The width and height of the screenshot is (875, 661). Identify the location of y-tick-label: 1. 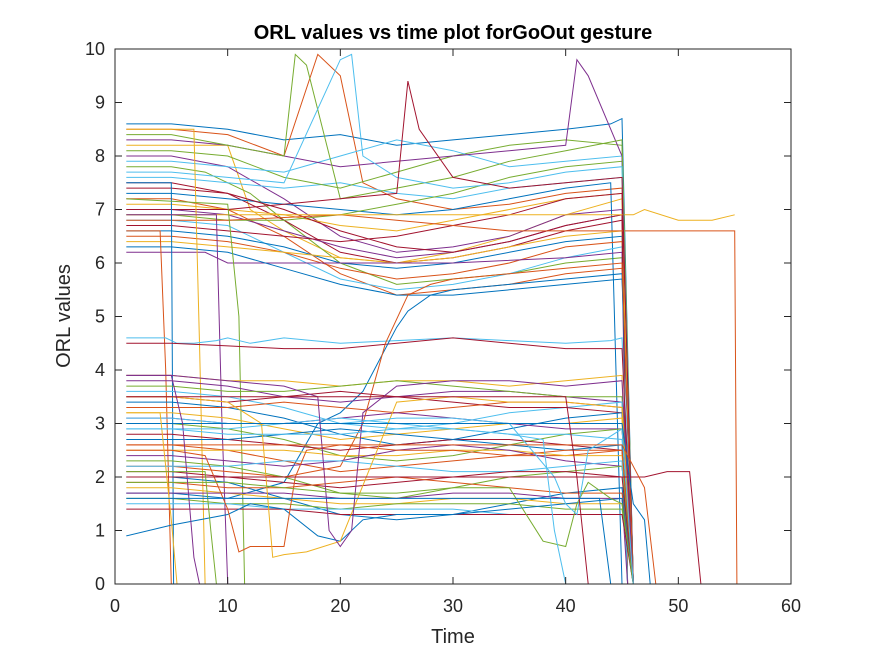
(100, 531).